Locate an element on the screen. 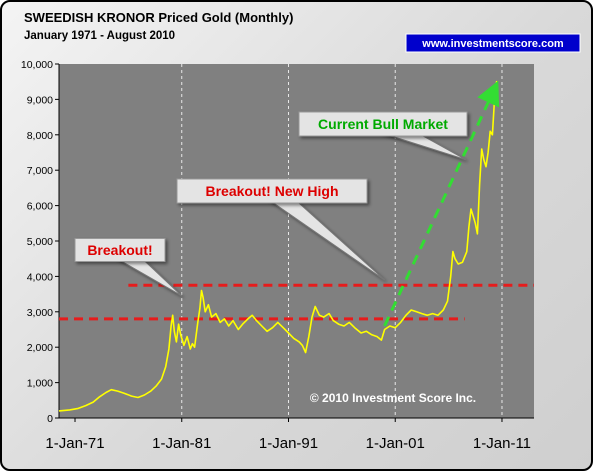 The height and width of the screenshot is (471, 593). y-tick-label: 6,000 is located at coordinates (40, 207).